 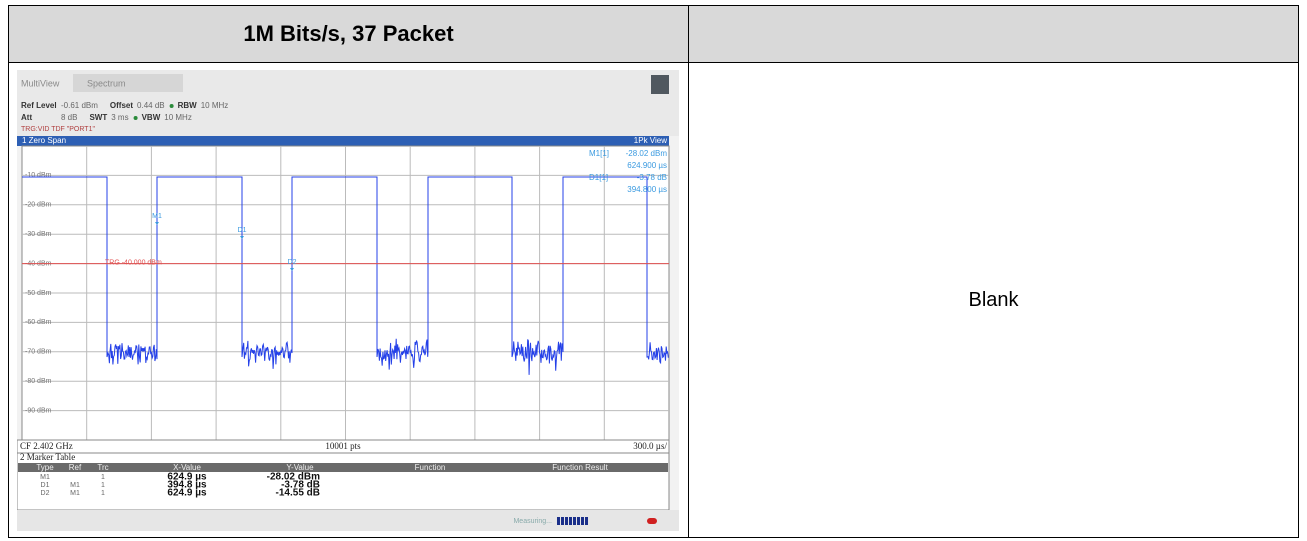 I want to click on table-cell: -28.02 dBm, so click(x=293, y=477).